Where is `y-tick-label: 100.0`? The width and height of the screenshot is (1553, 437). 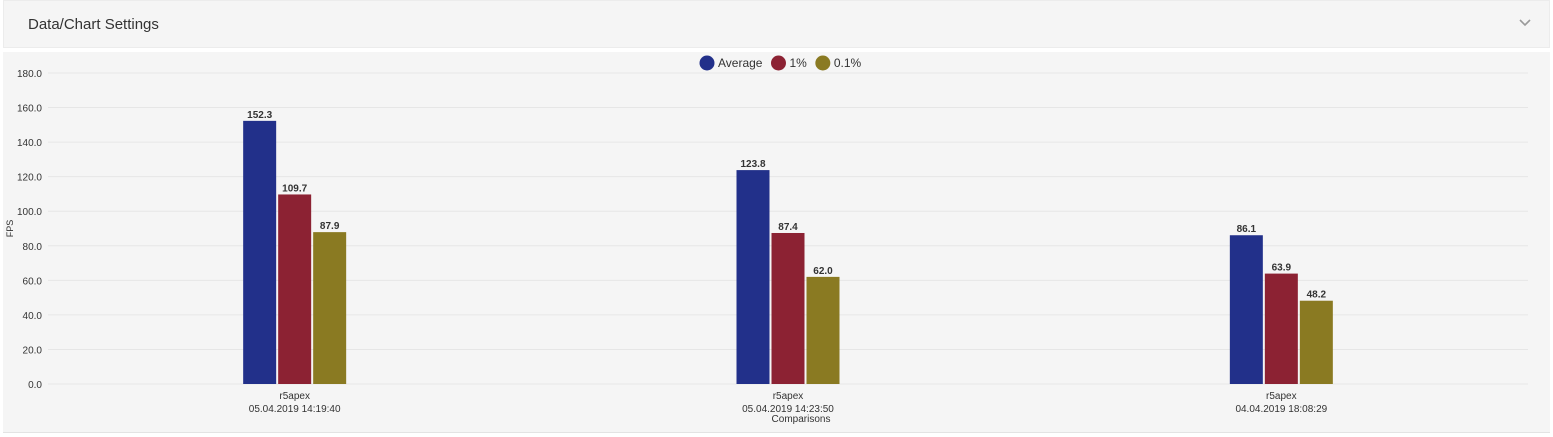
y-tick-label: 100.0 is located at coordinates (29, 212).